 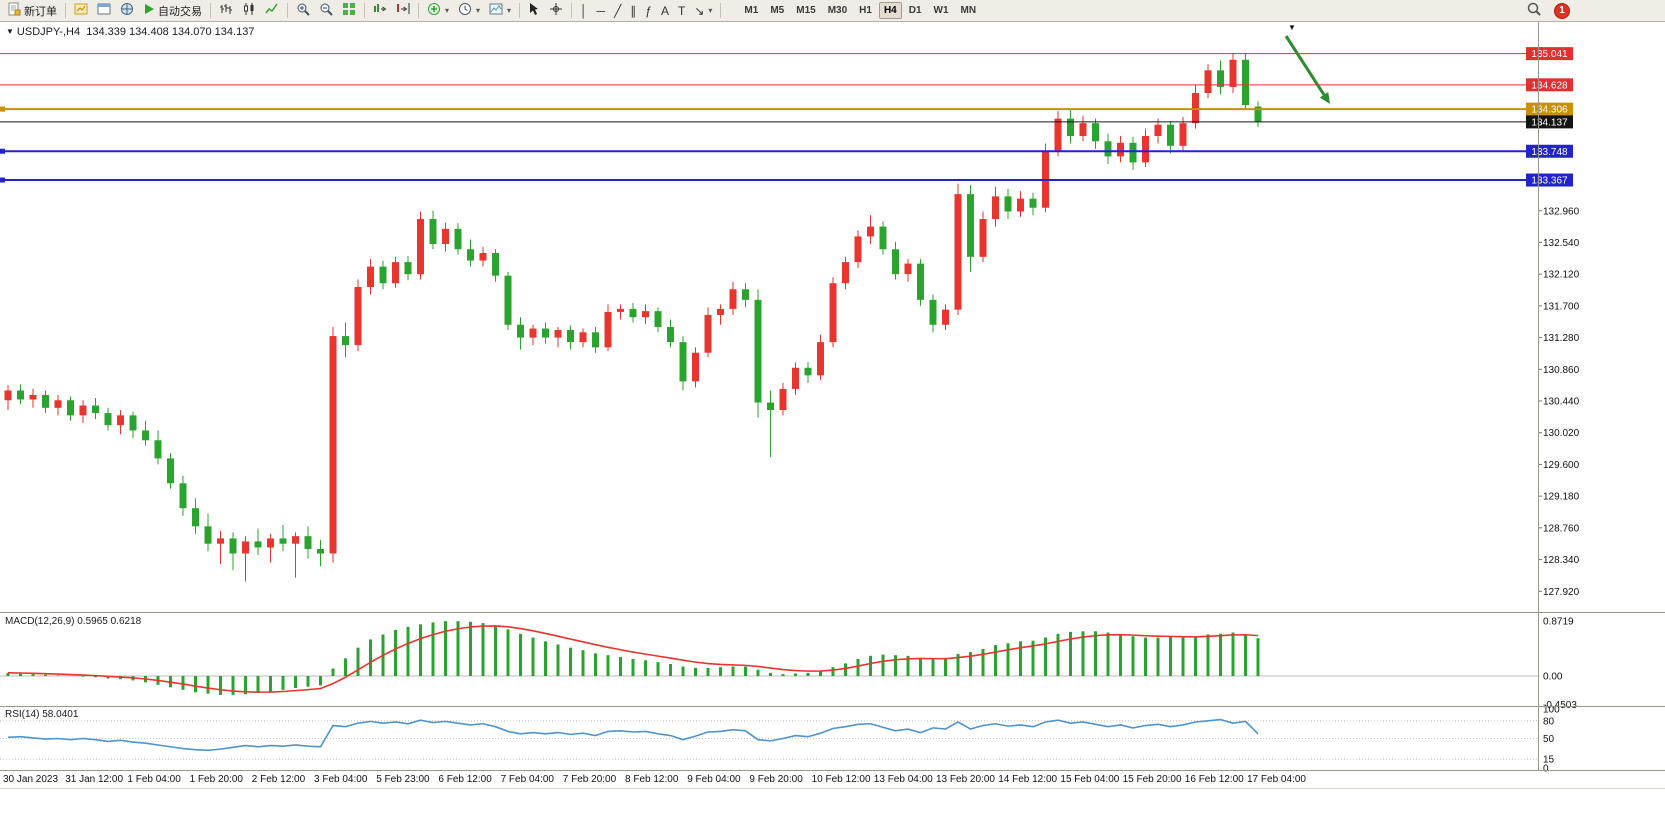 I want to click on auto-trading-label: 自动交易, so click(x=180, y=11).